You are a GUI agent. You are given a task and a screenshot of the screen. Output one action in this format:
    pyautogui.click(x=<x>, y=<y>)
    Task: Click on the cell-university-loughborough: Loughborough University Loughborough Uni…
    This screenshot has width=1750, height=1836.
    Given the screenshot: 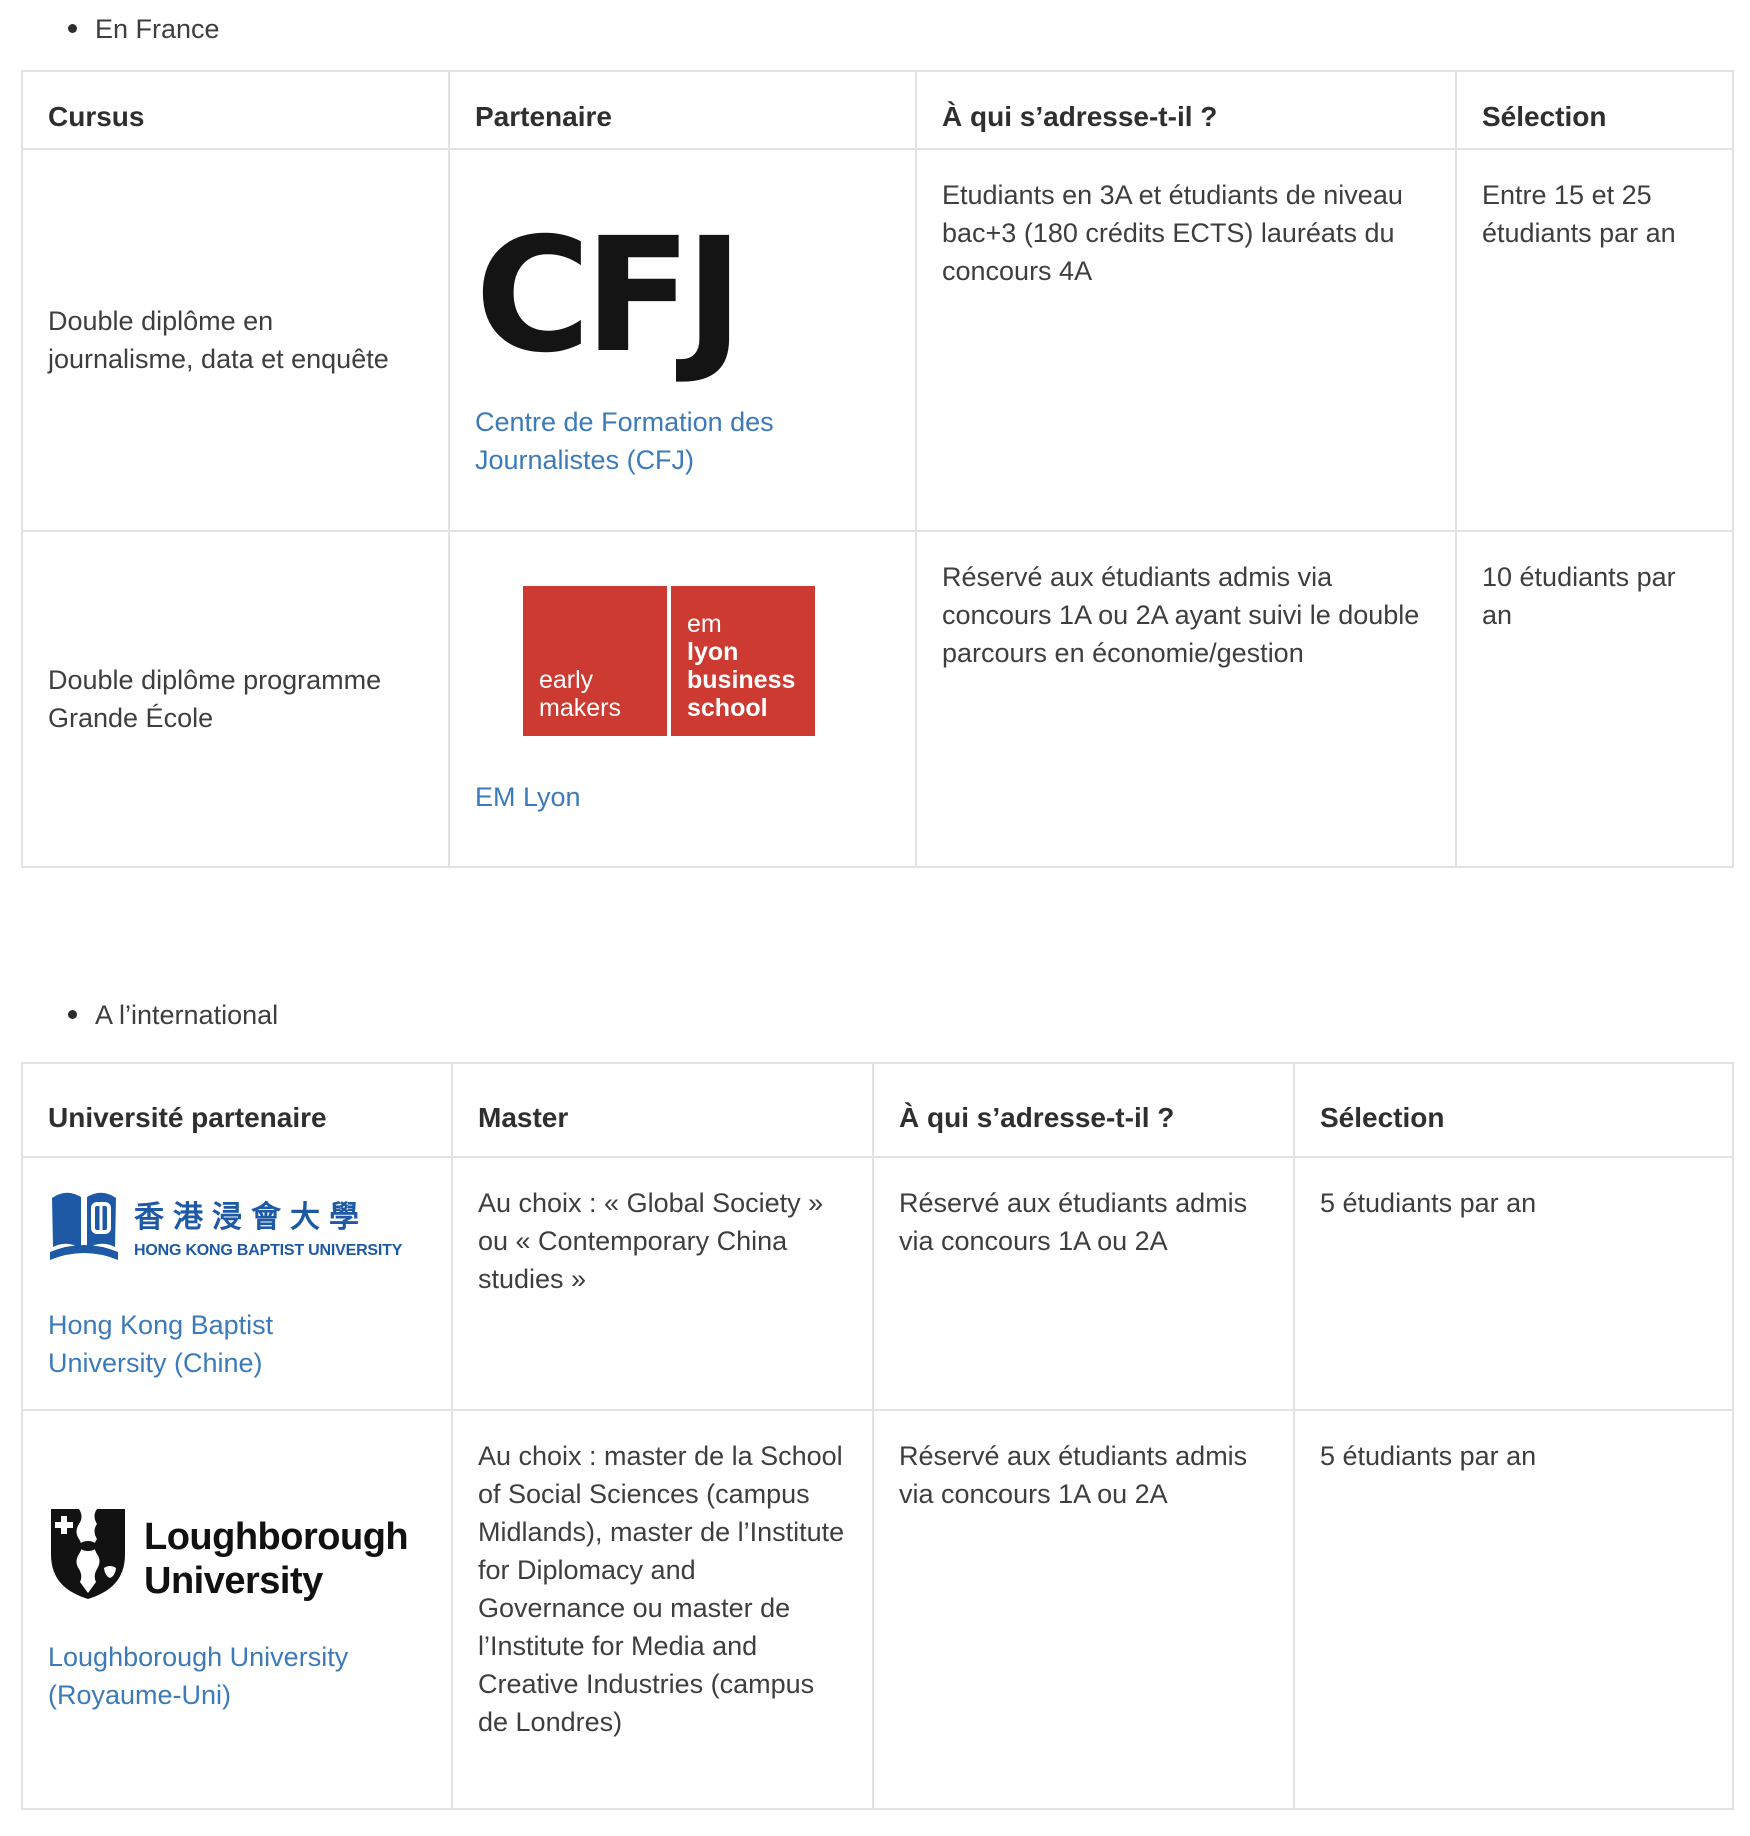 What is the action you would take?
    pyautogui.click(x=237, y=1609)
    